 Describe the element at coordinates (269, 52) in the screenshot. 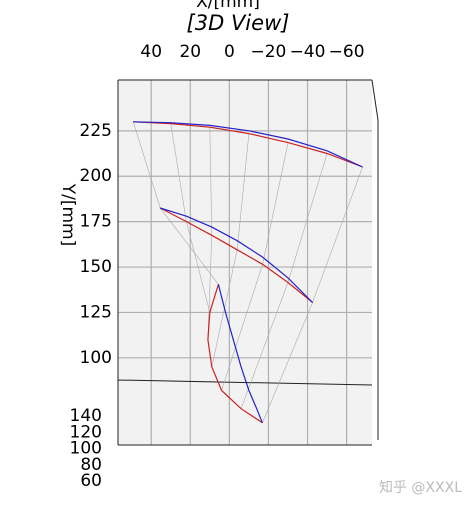

I see `x-tick-label: −20` at that location.